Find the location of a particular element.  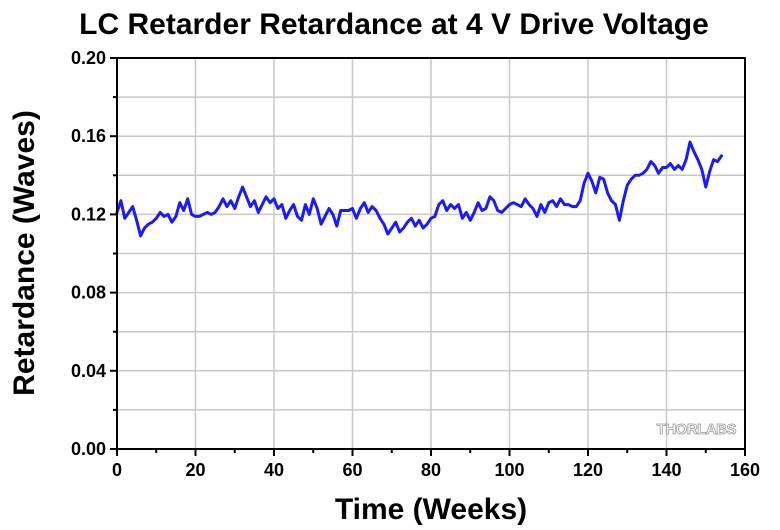

y-axis-label: Retardance (Waves) is located at coordinates (24, 253).